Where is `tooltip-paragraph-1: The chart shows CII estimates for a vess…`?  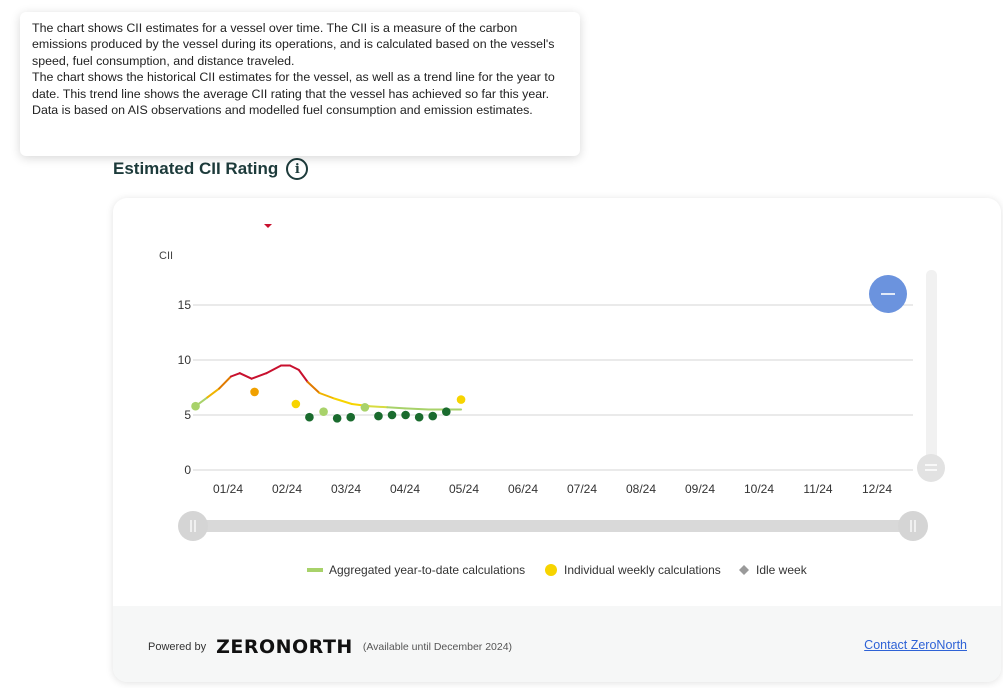
tooltip-paragraph-1: The chart shows CII estimates for a vess… is located at coordinates (293, 44).